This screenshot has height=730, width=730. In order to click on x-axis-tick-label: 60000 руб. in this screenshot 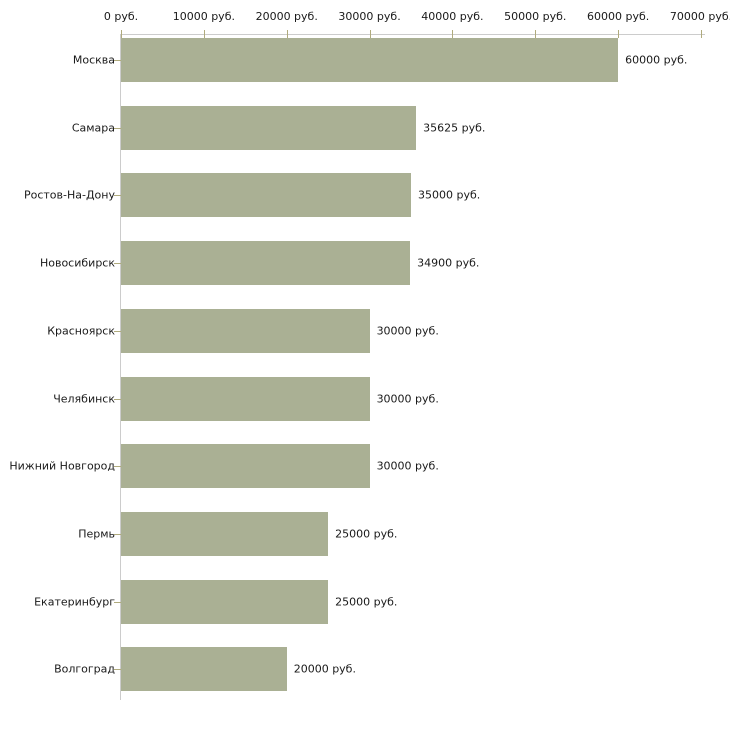, I will do `click(618, 16)`.